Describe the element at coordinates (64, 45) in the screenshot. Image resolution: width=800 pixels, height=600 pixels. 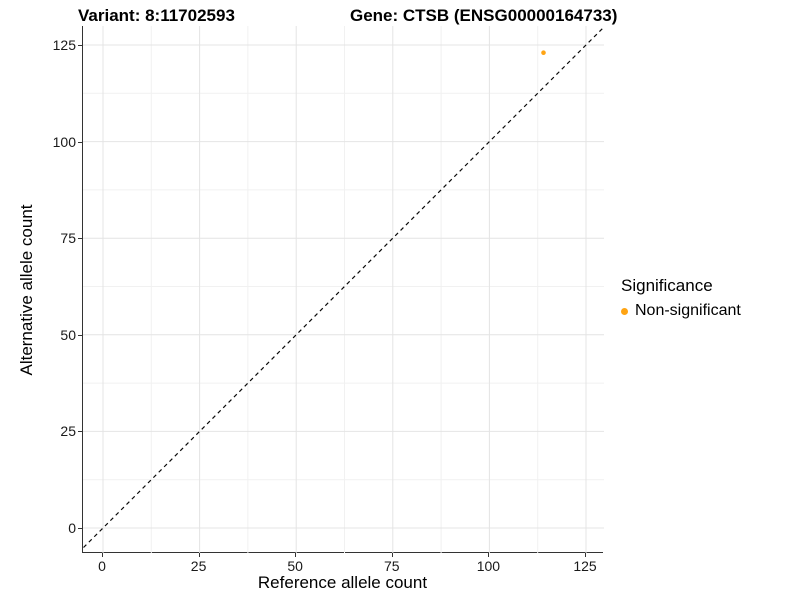
I see `y-tick-label: 125` at that location.